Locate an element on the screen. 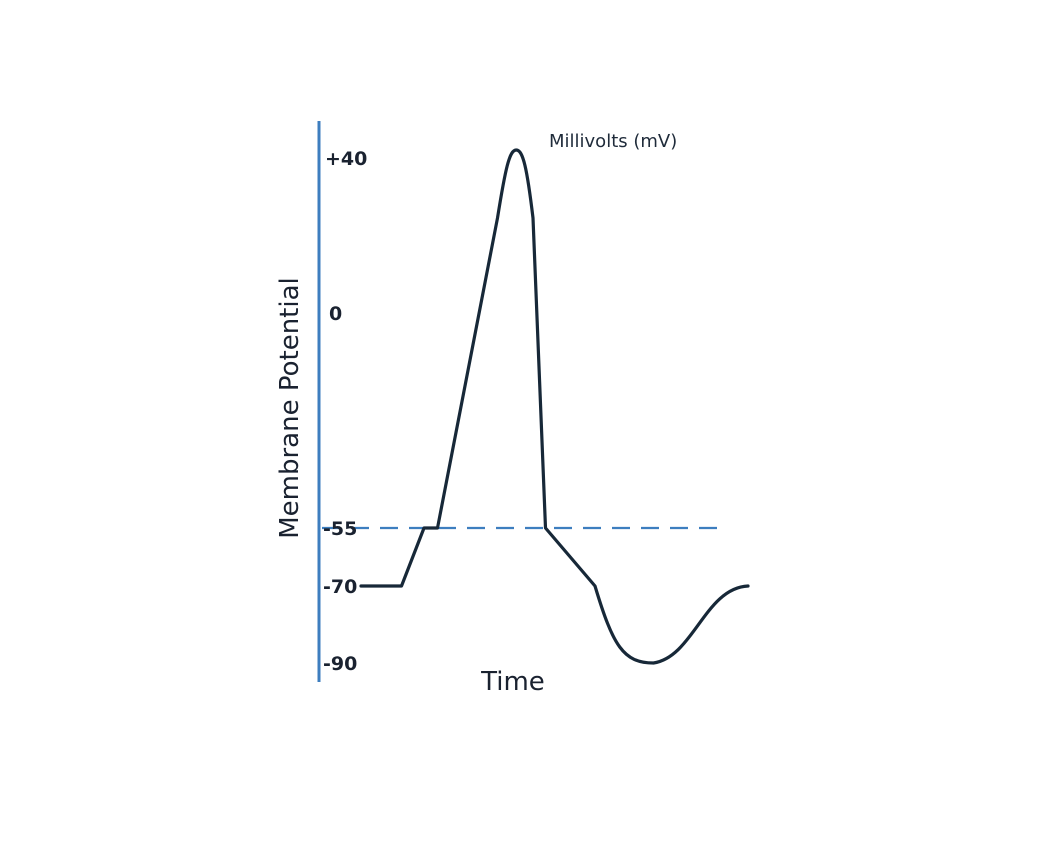 The width and height of the screenshot is (1048, 861). y-tick-label: 0 is located at coordinates (335, 314).